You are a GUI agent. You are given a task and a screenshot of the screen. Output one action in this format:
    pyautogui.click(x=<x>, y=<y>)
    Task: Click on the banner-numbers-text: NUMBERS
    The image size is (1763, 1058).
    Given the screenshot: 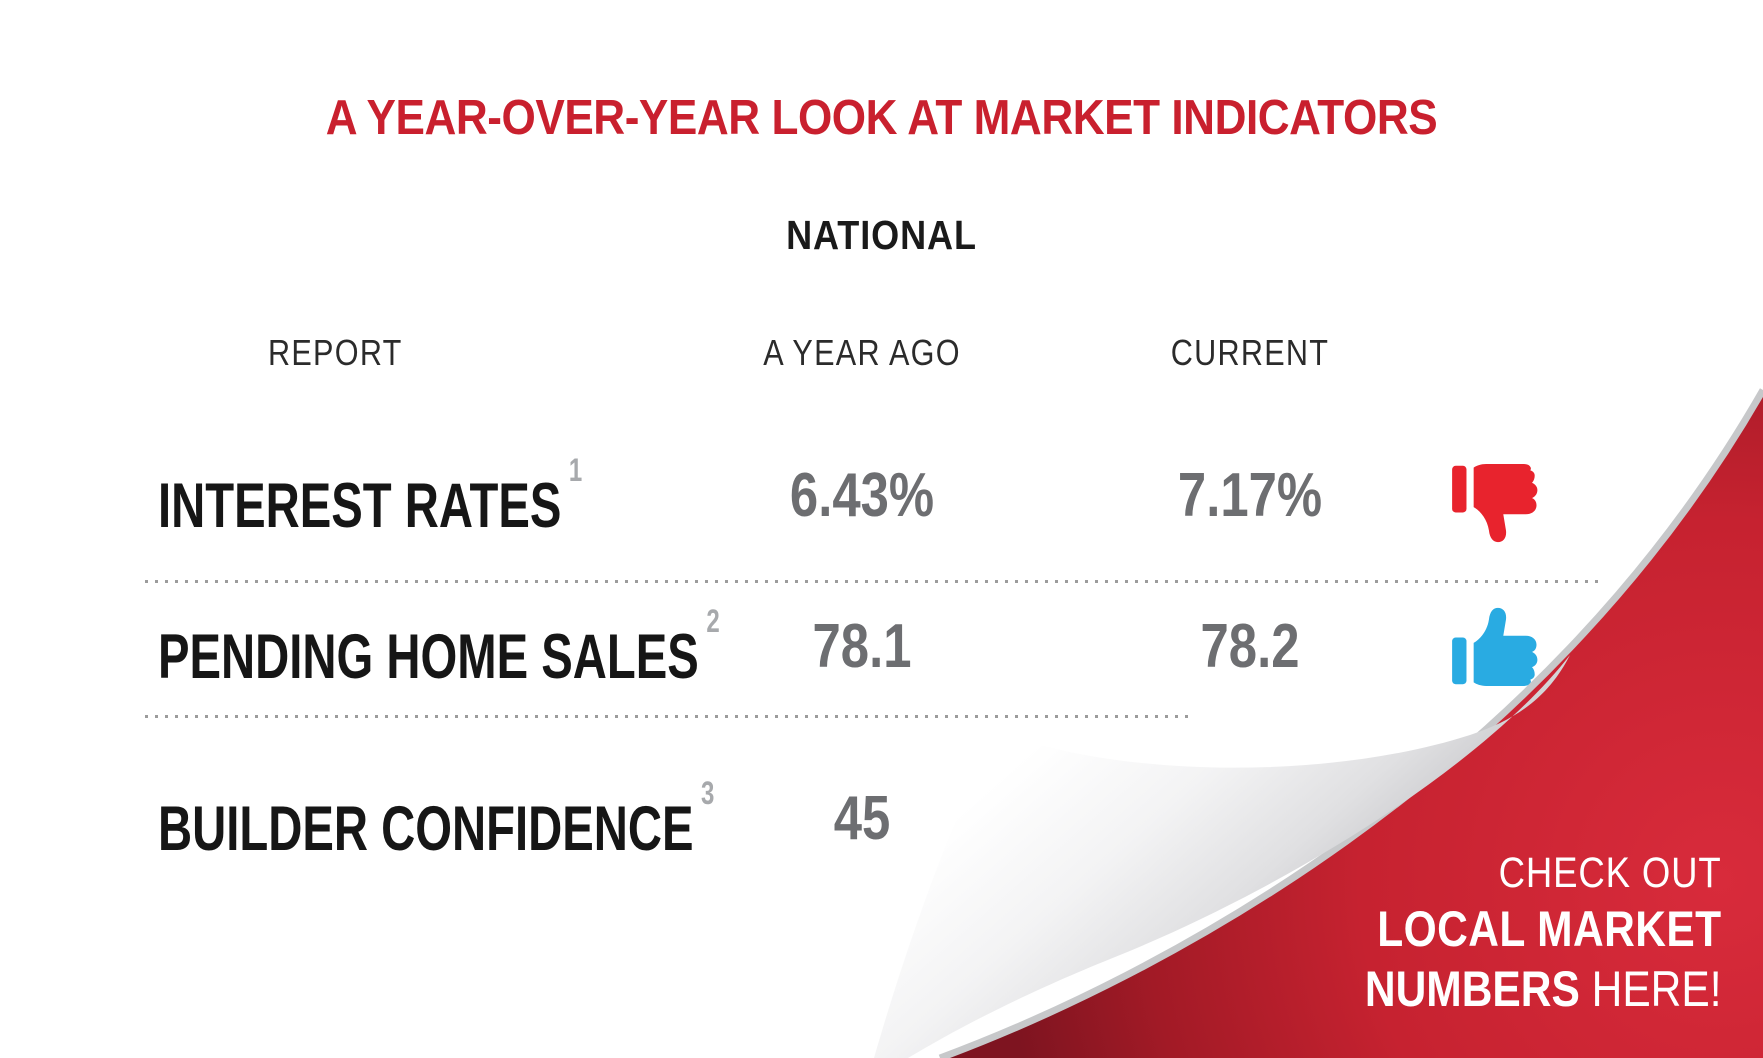 What is the action you would take?
    pyautogui.click(x=1473, y=989)
    